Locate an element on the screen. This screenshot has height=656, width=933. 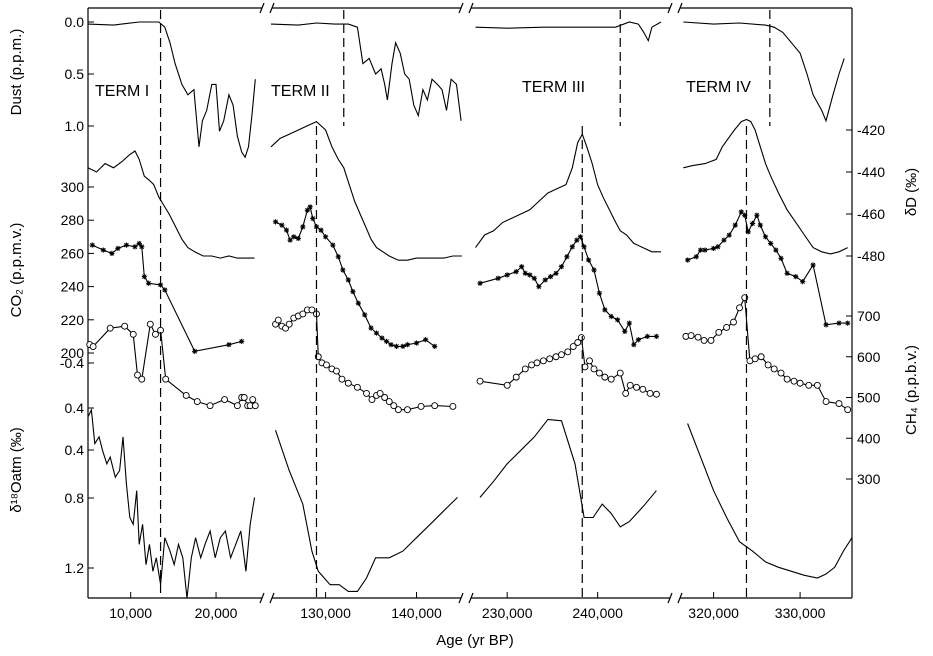
d18o-axis-label: δ¹⁸Oatm (‰) is located at coordinates (16, 470).